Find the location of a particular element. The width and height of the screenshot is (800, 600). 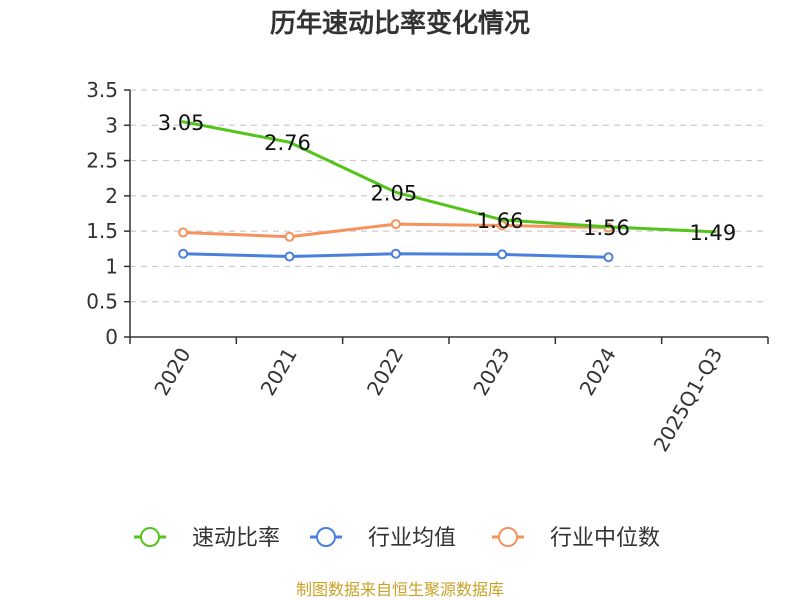

legend-label: 行业均值 is located at coordinates (412, 538).